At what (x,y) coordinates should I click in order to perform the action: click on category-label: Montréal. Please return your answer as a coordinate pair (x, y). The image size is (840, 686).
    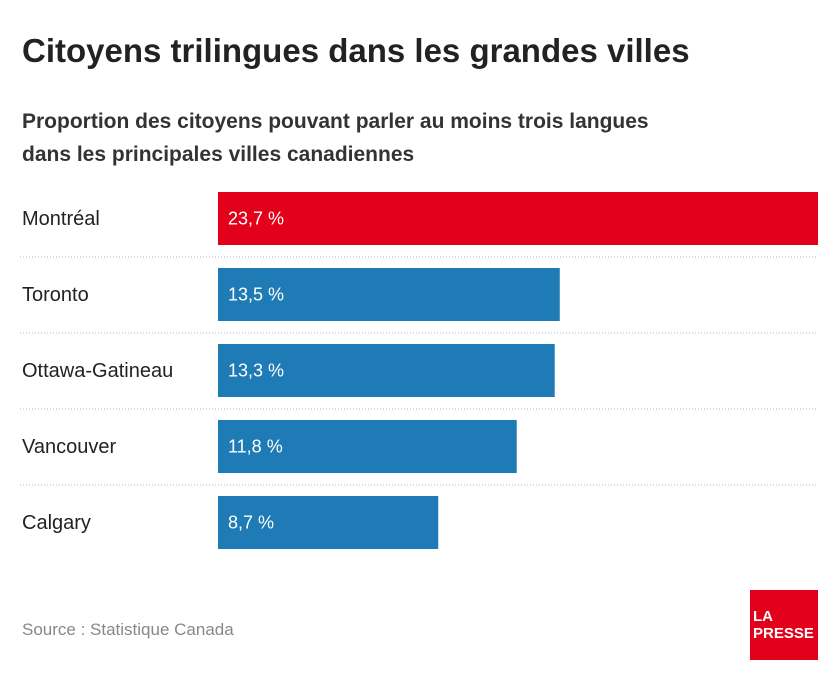
    Looking at the image, I should click on (61, 219).